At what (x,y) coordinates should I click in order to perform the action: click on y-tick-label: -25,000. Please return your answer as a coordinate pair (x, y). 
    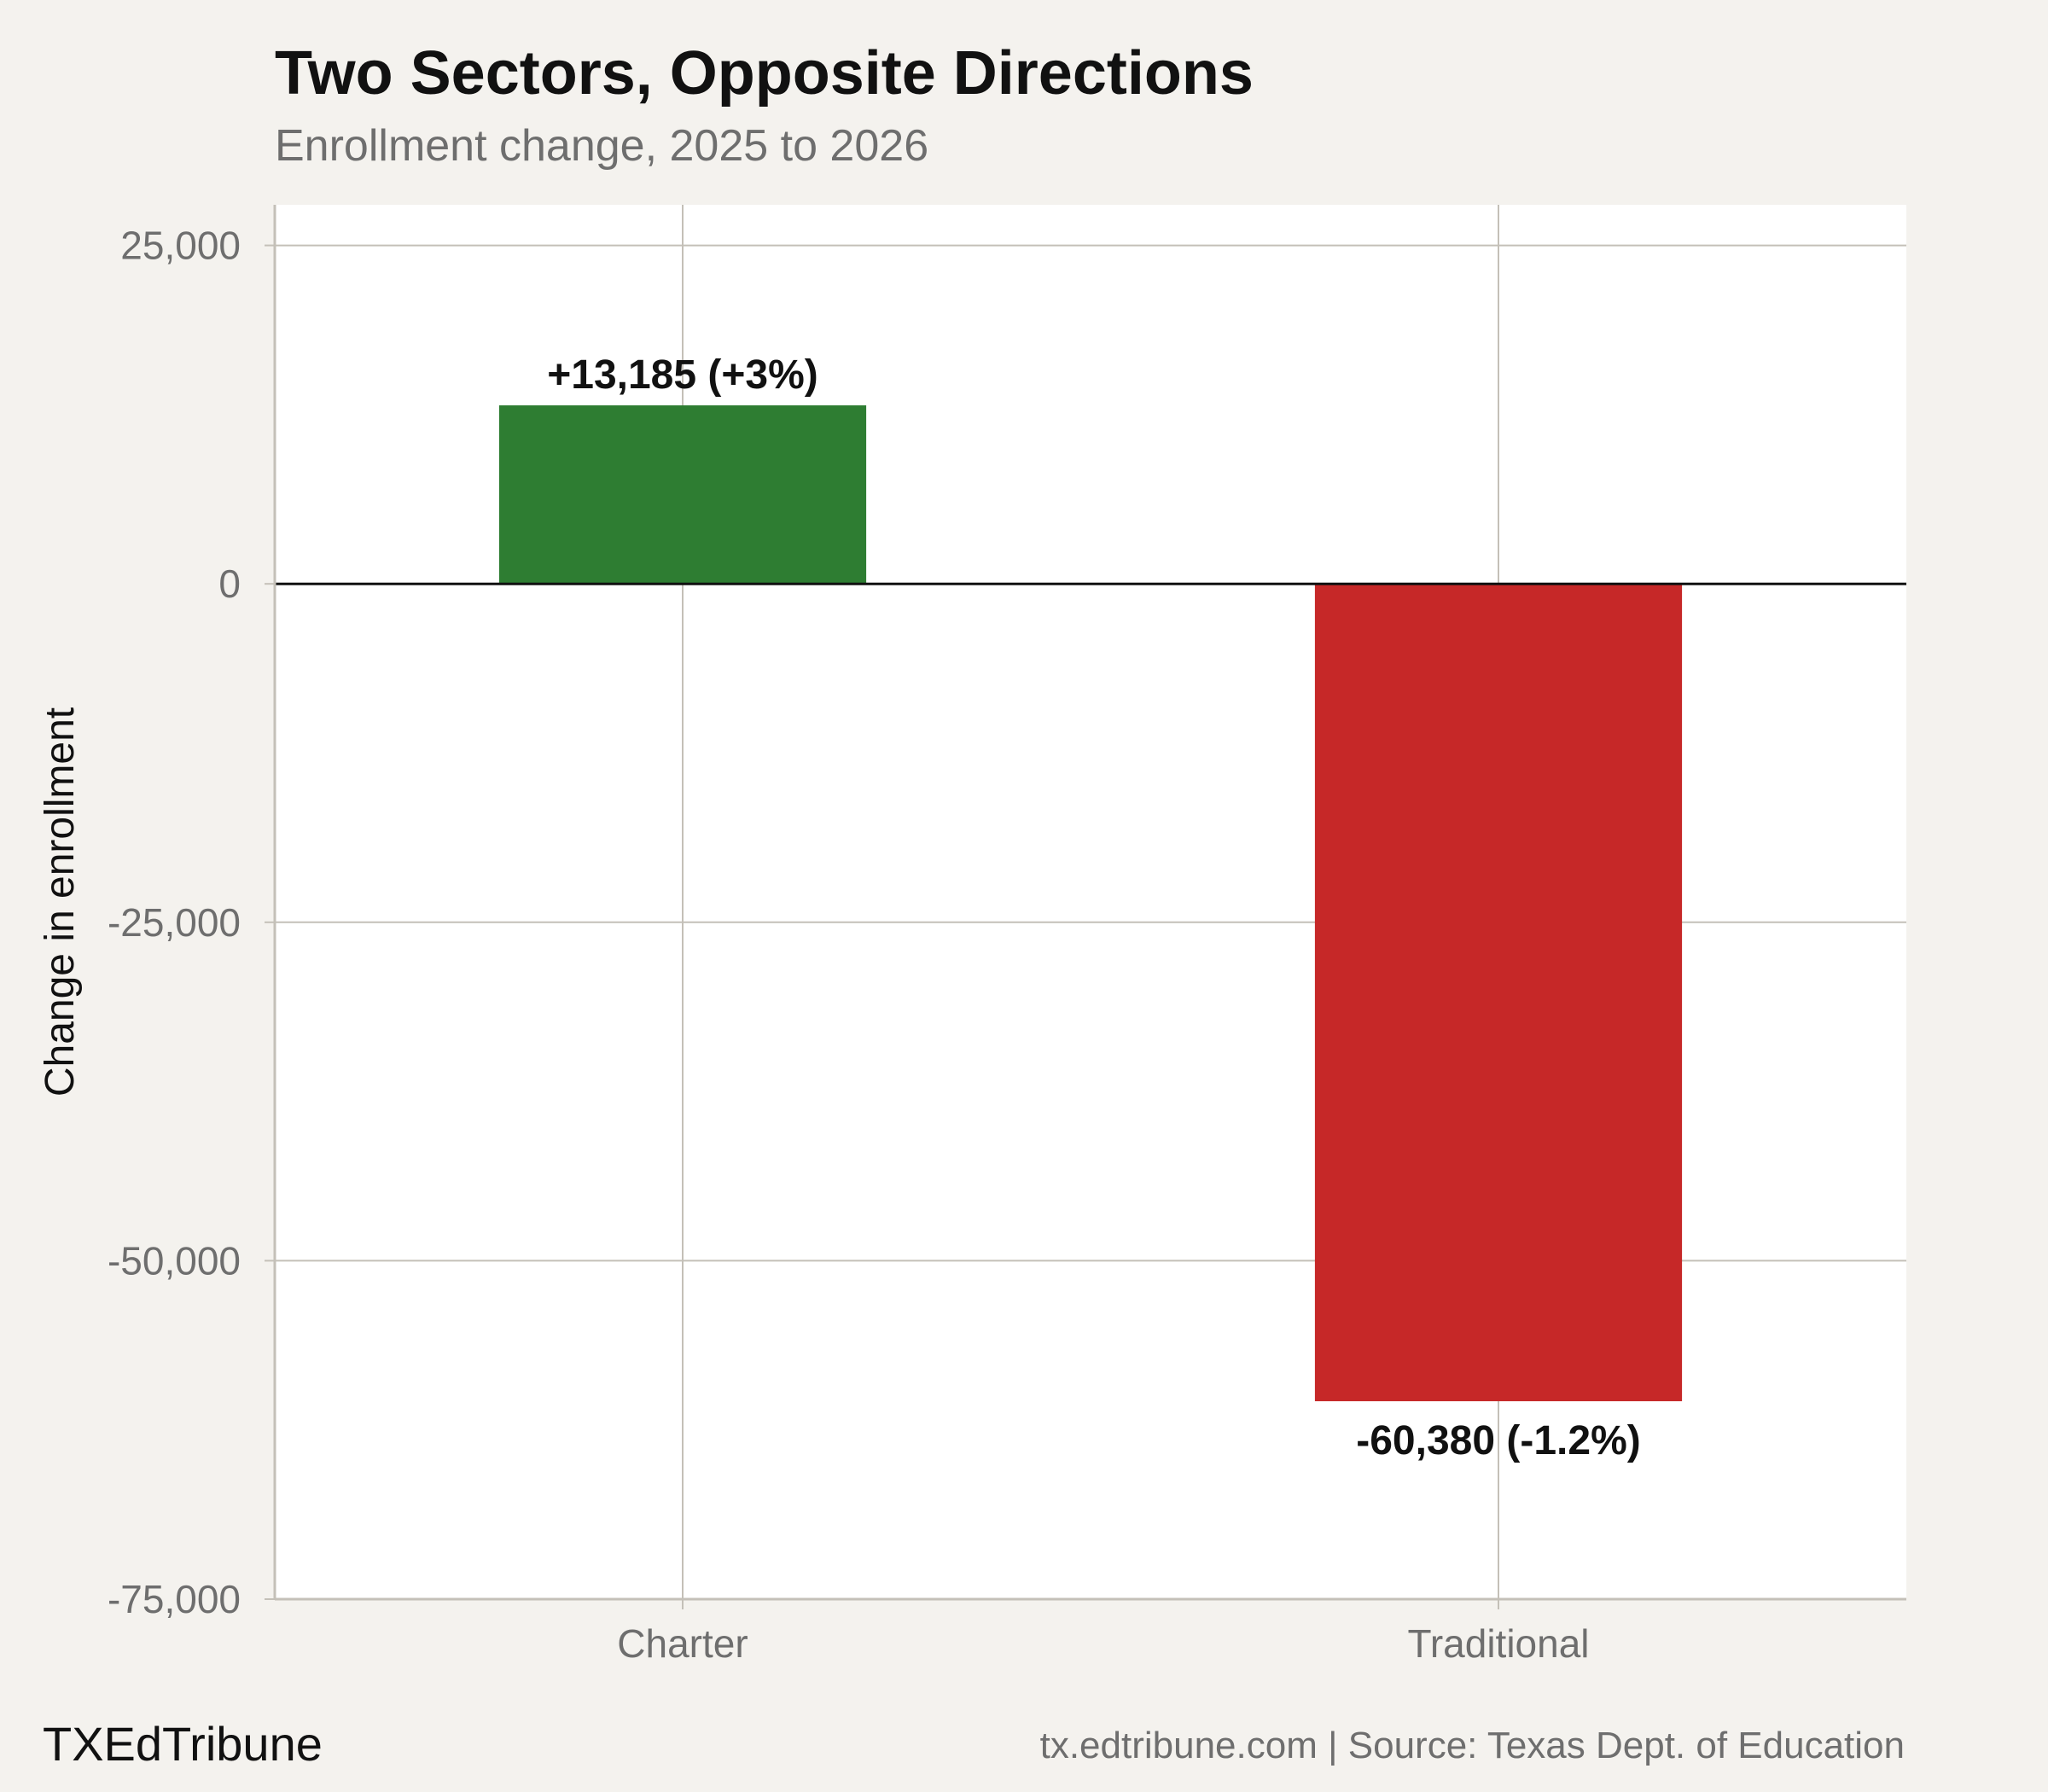
    Looking at the image, I should click on (174, 923).